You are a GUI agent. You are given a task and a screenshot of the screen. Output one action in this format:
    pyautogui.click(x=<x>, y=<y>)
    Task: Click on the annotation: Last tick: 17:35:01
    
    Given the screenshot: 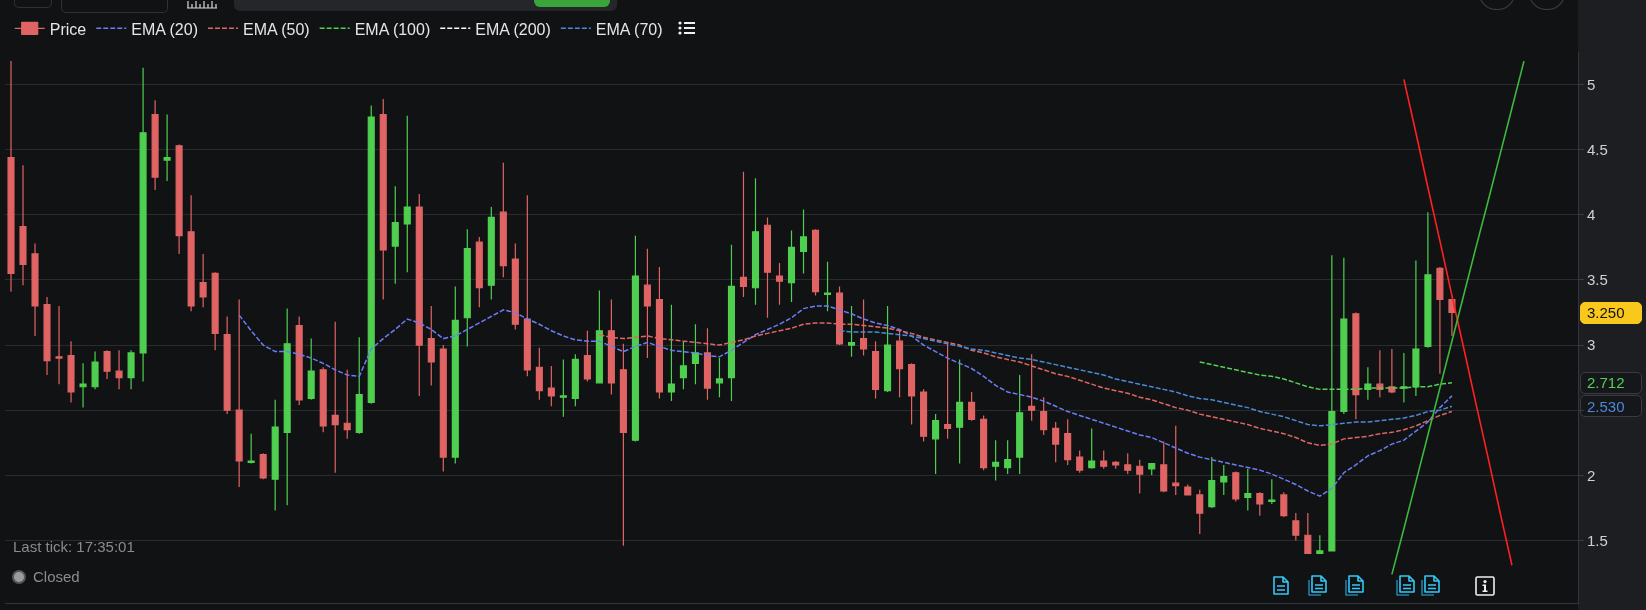 What is the action you would take?
    pyautogui.click(x=74, y=546)
    